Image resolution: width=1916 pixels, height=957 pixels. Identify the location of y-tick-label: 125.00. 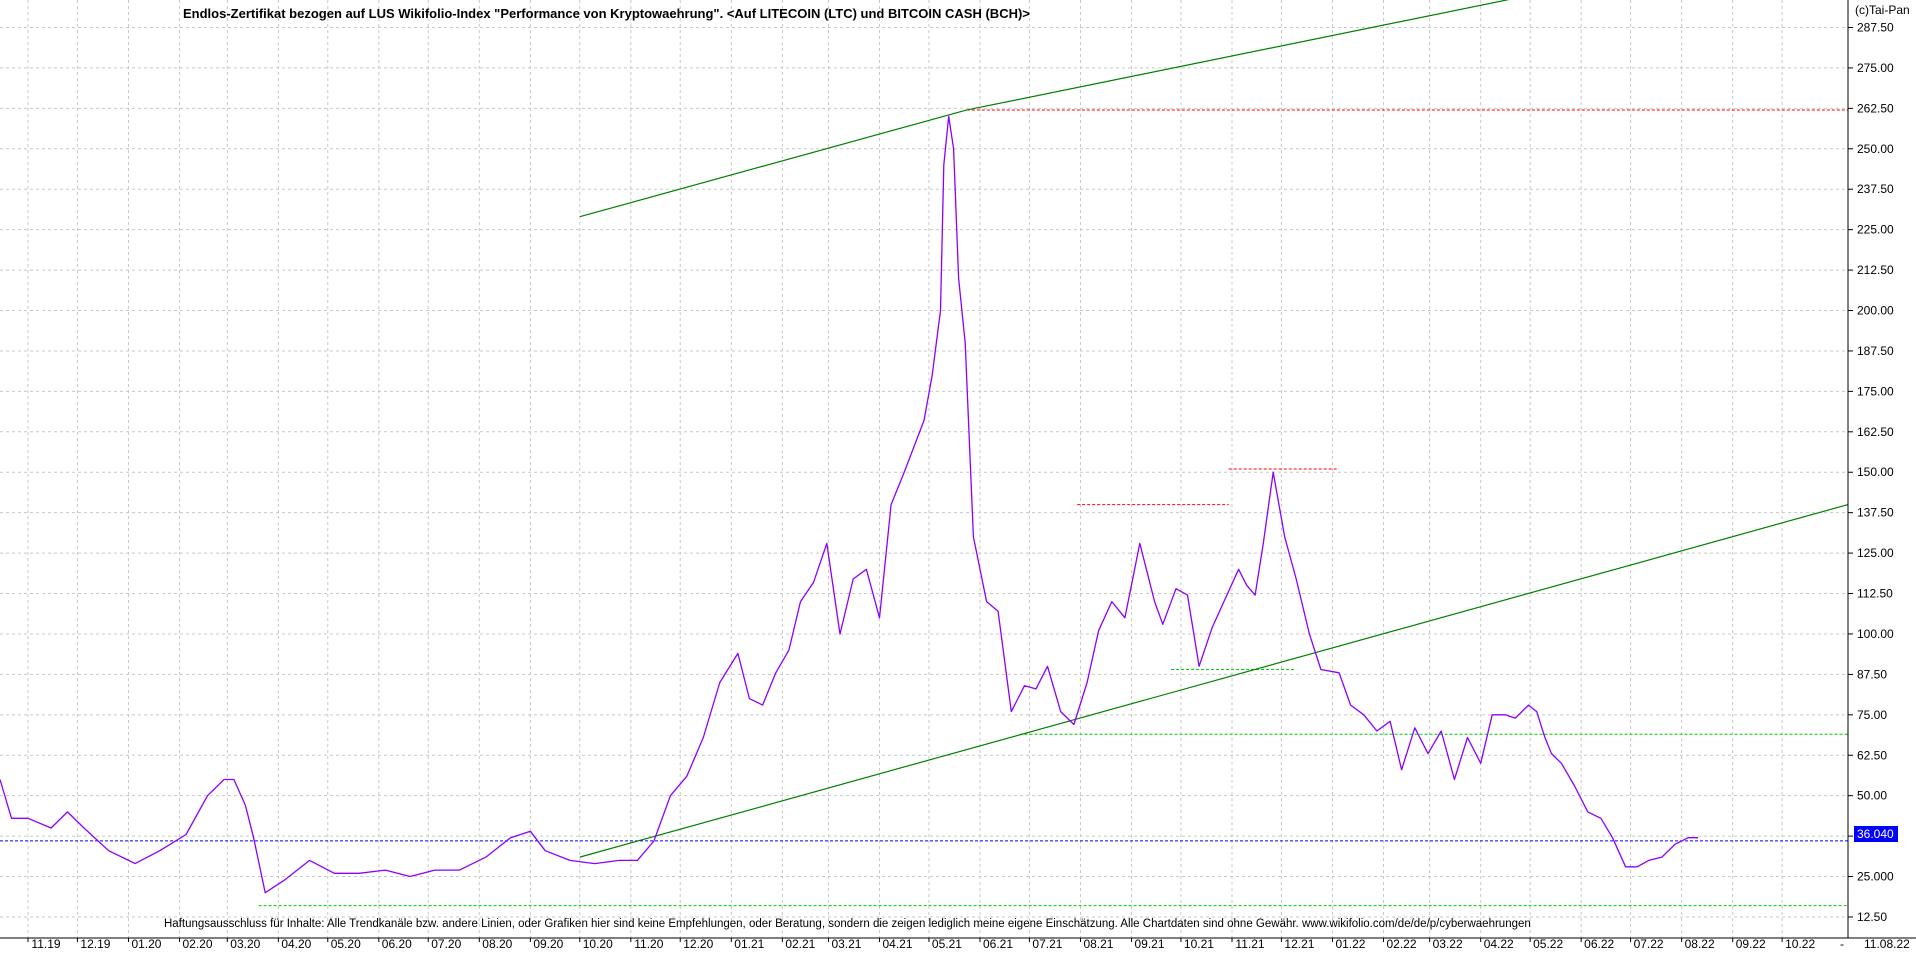
(1875, 553).